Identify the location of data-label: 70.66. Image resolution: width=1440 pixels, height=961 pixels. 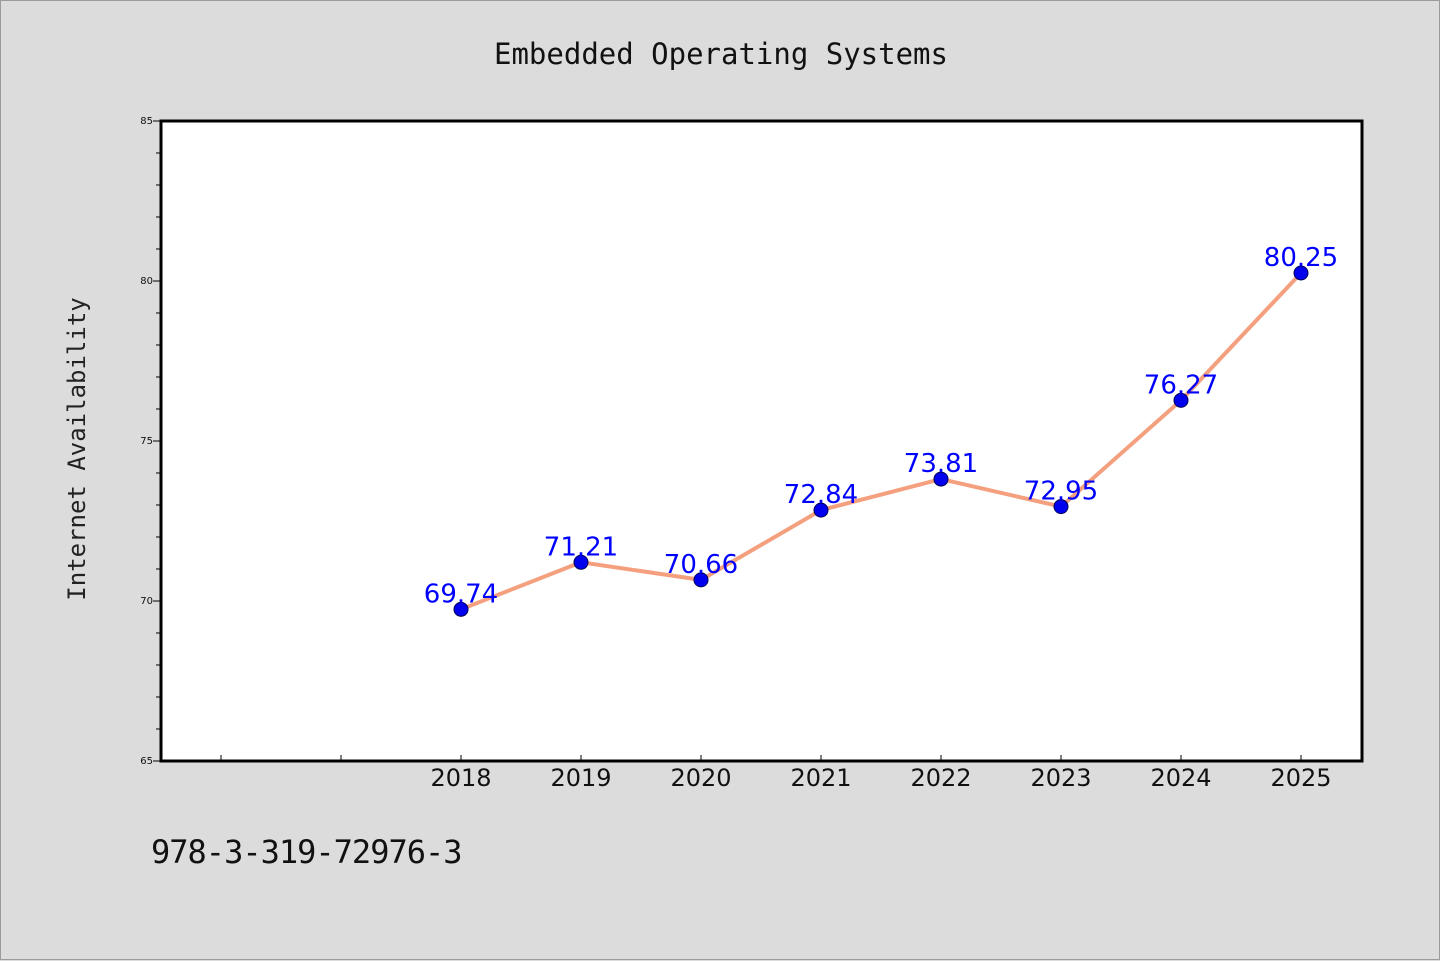
(701, 565).